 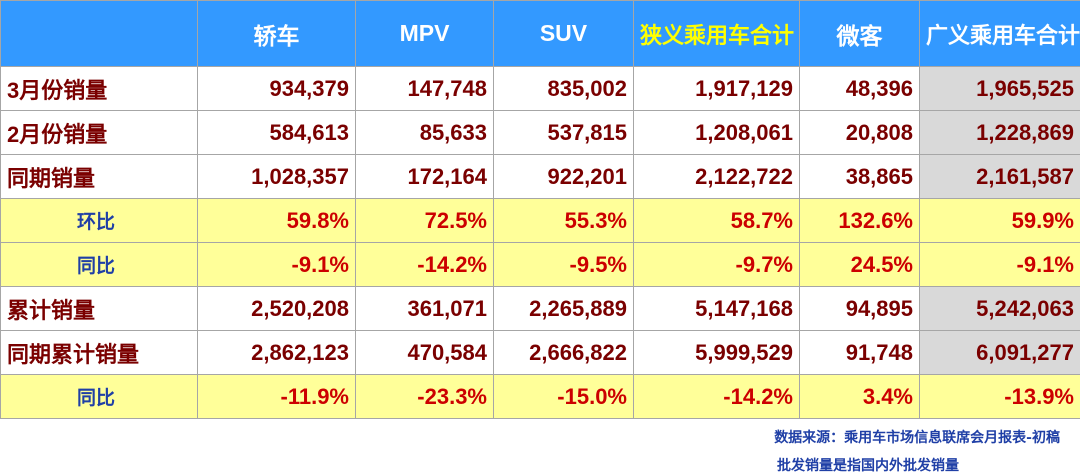 What do you see at coordinates (425, 353) in the screenshot?
I see `table-cell: 470,584` at bounding box center [425, 353].